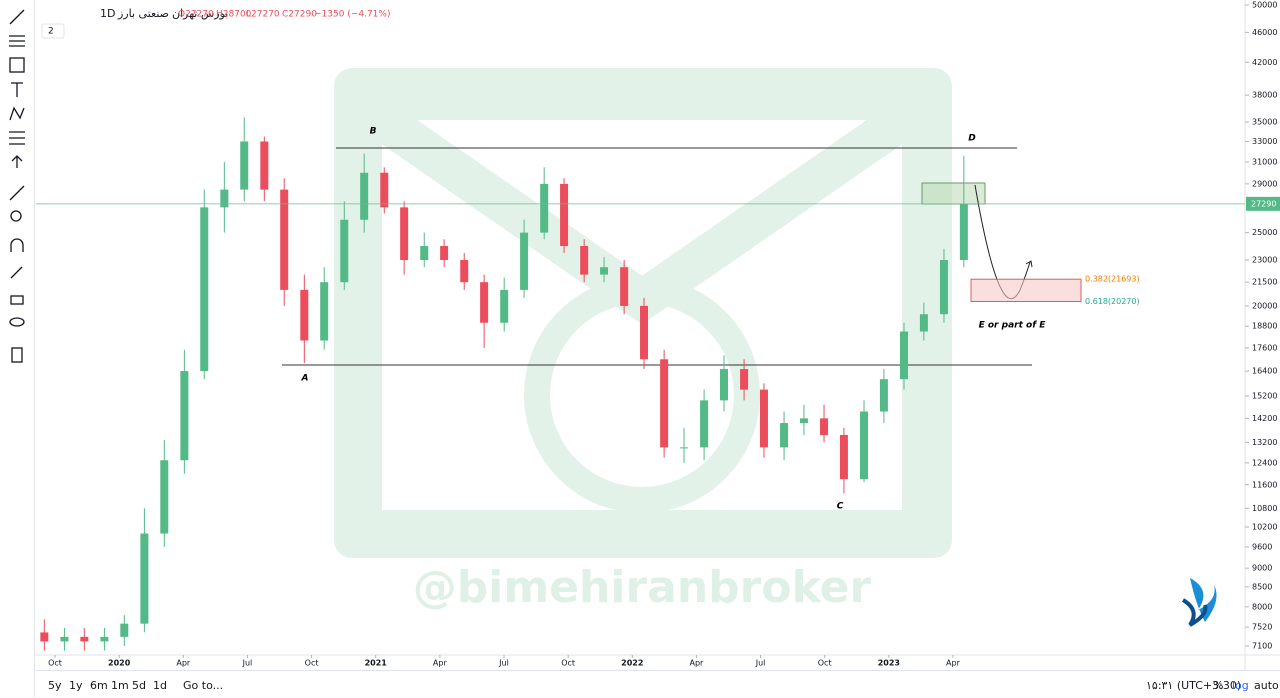 This screenshot has width=1280, height=698. I want to click on tool-trash, so click(17, 355).